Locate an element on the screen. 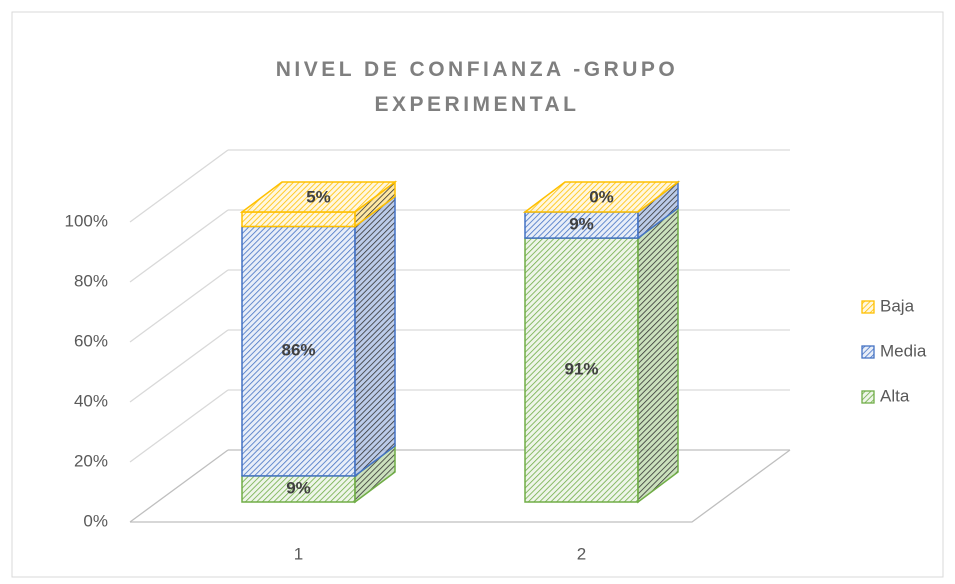  floor-edge is located at coordinates (460, 486).